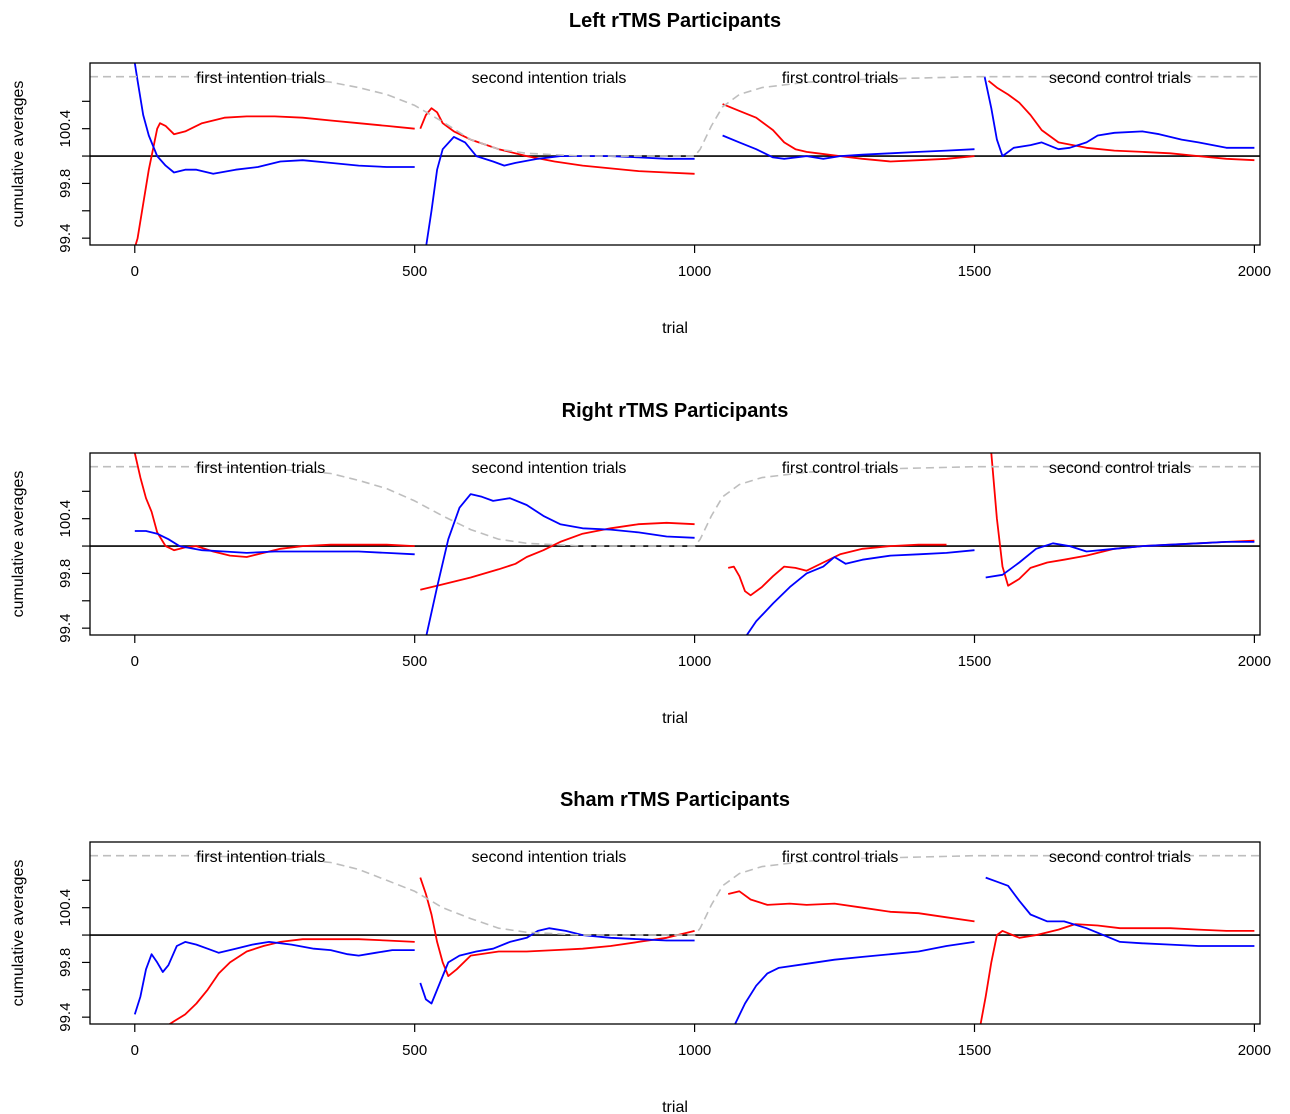 The height and width of the screenshot is (1114, 1290). Describe the element at coordinates (675, 800) in the screenshot. I see `chart-title: Sham rTMS Participants` at that location.